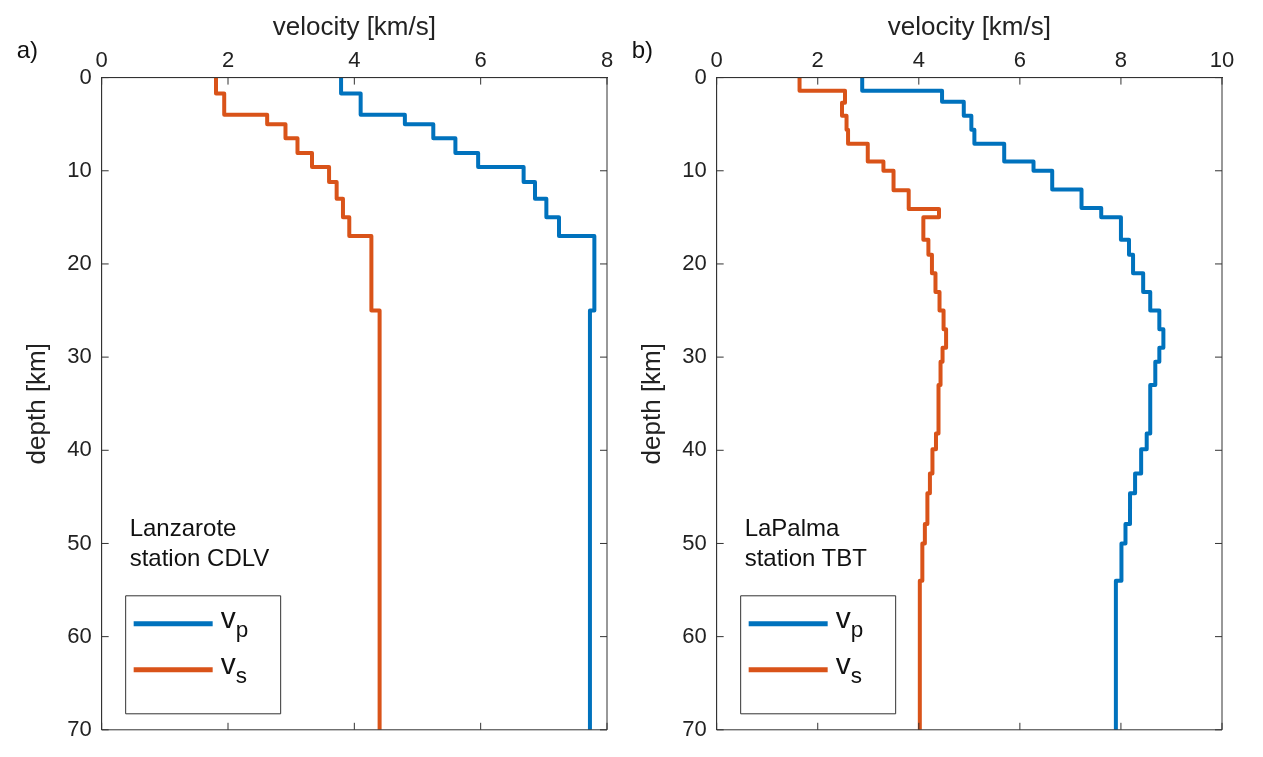 The height and width of the screenshot is (757, 1263). I want to click on annotation: LaPalma station TBT, so click(806, 542).